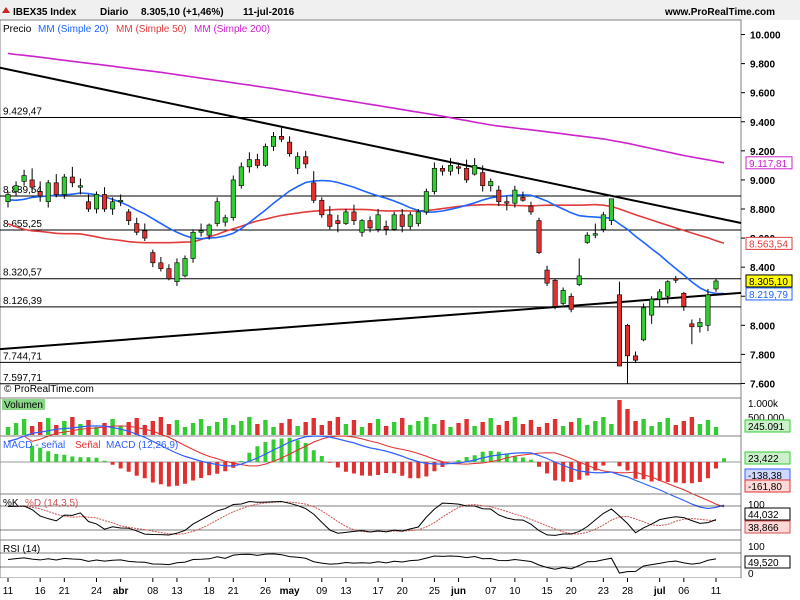  What do you see at coordinates (768, 282) in the screenshot?
I see `price-tag-label: 8.305,10` at bounding box center [768, 282].